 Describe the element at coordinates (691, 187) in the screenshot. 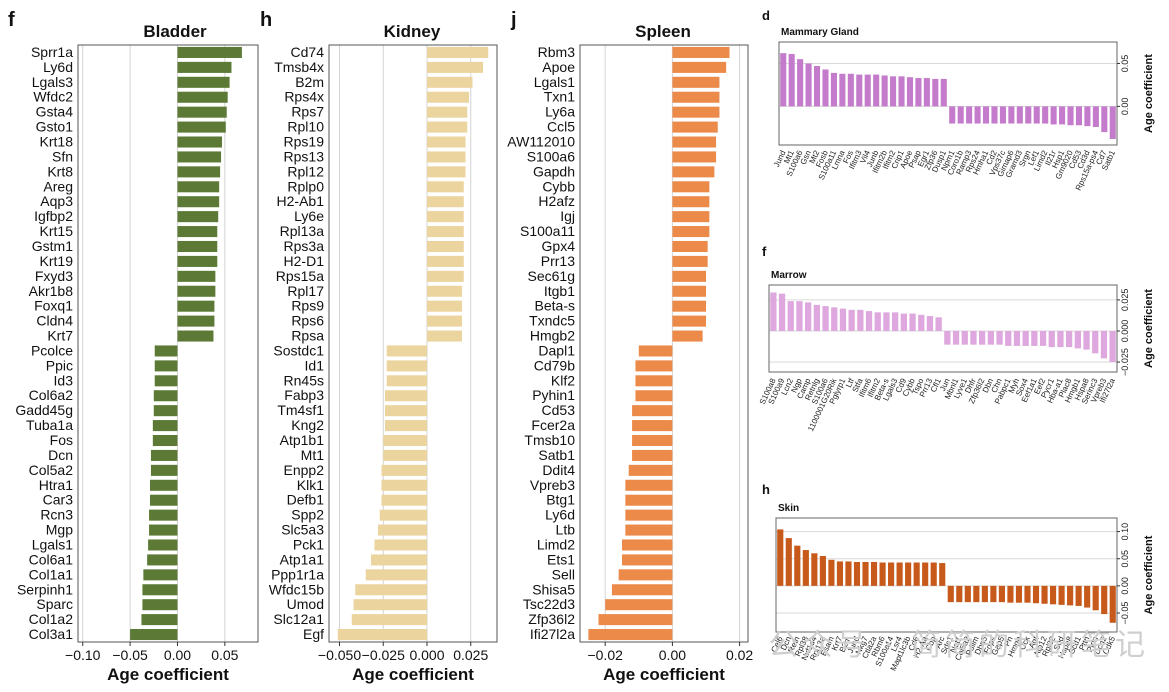

I see `spleen-bar-Cybb` at that location.